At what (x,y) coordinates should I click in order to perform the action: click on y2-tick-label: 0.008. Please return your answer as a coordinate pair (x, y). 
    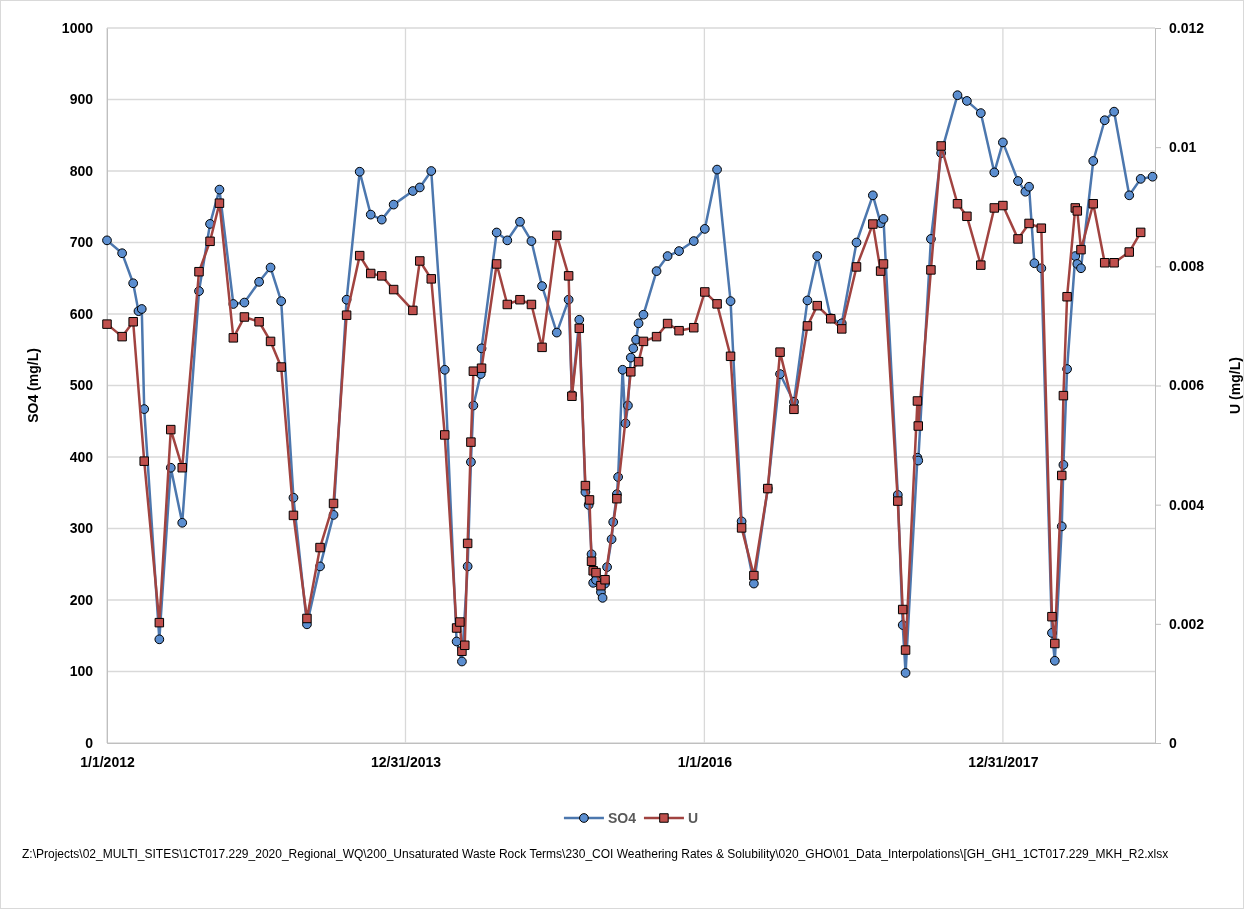
    Looking at the image, I should click on (1187, 266).